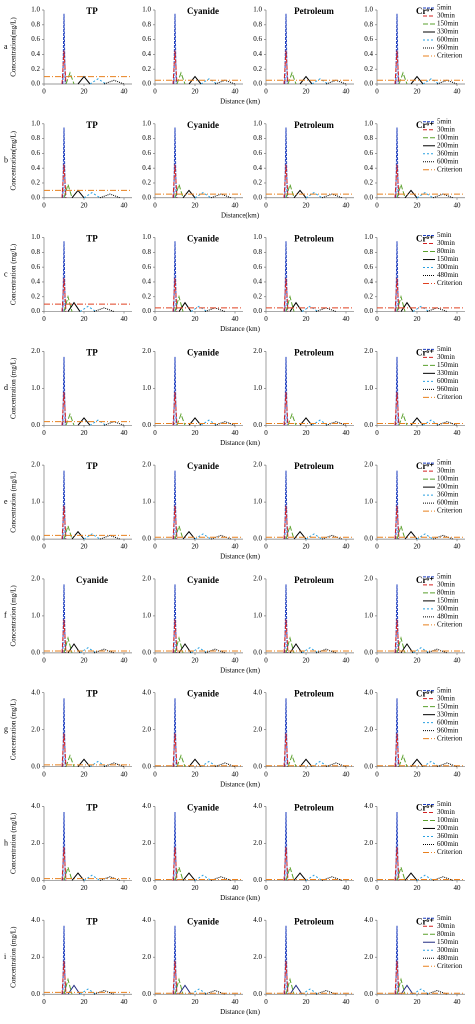 Image resolution: width=475 pixels, height=1024 pixels. Describe the element at coordinates (14, 47) in the screenshot. I see `y-axis-label: Concentration(mg/L)` at that location.